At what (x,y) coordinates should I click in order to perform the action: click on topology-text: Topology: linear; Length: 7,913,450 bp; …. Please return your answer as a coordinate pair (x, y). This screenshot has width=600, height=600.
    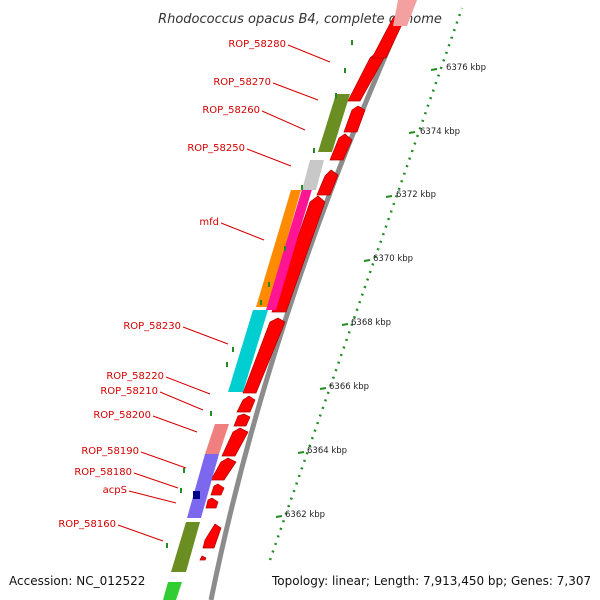
    Looking at the image, I should click on (432, 581).